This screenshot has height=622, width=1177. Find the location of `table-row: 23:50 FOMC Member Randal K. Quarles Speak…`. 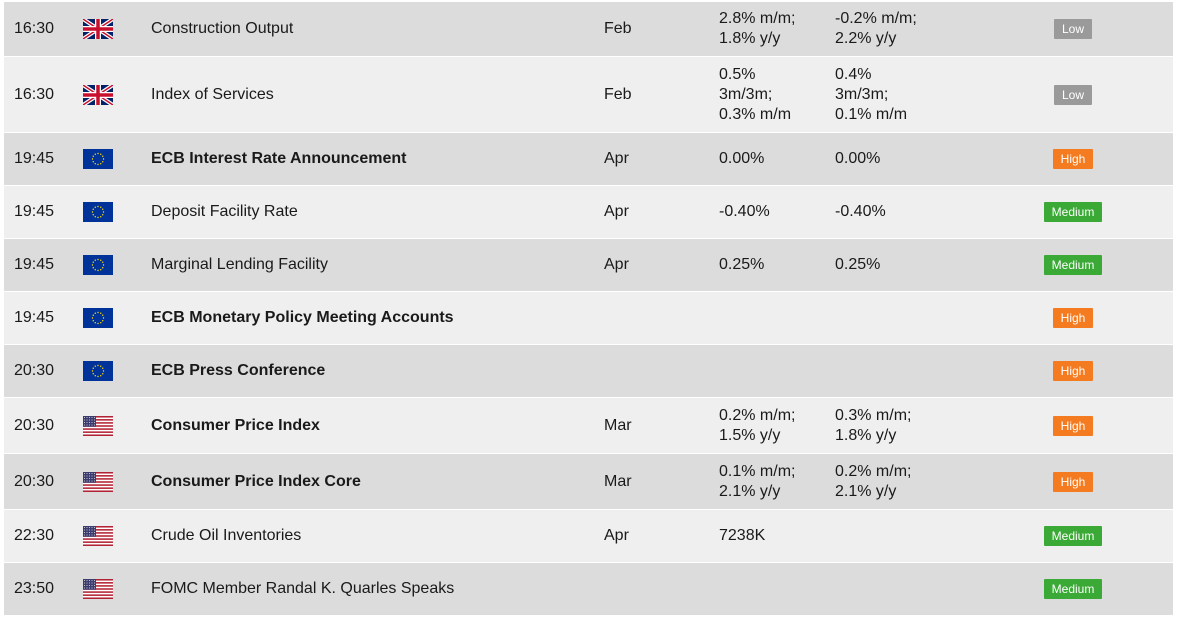

table-row: 23:50 FOMC Member Randal K. Quarles Speak… is located at coordinates (588, 589).